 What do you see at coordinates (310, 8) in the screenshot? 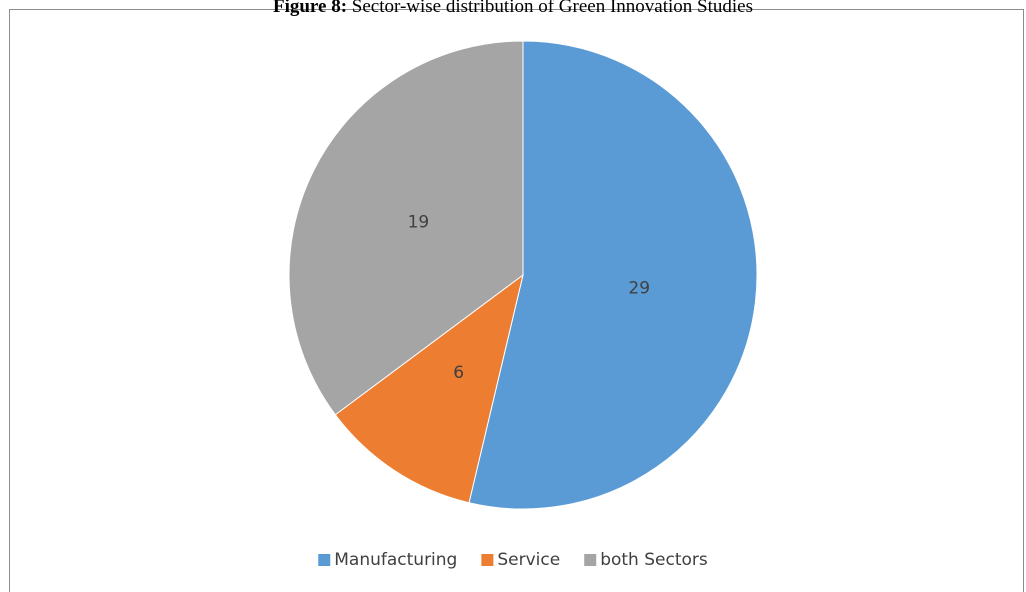
I see `title-label: Figure 8:` at bounding box center [310, 8].